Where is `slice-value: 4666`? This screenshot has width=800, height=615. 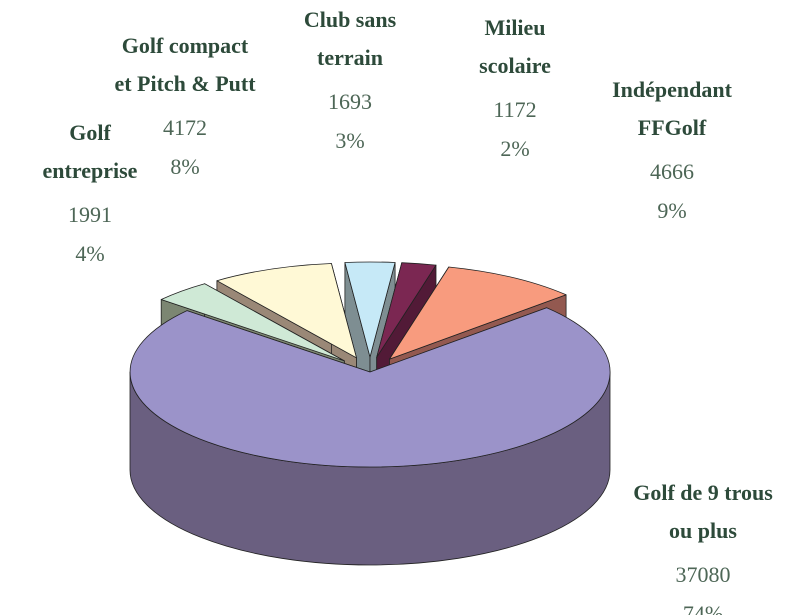
slice-value: 4666 is located at coordinates (672, 171).